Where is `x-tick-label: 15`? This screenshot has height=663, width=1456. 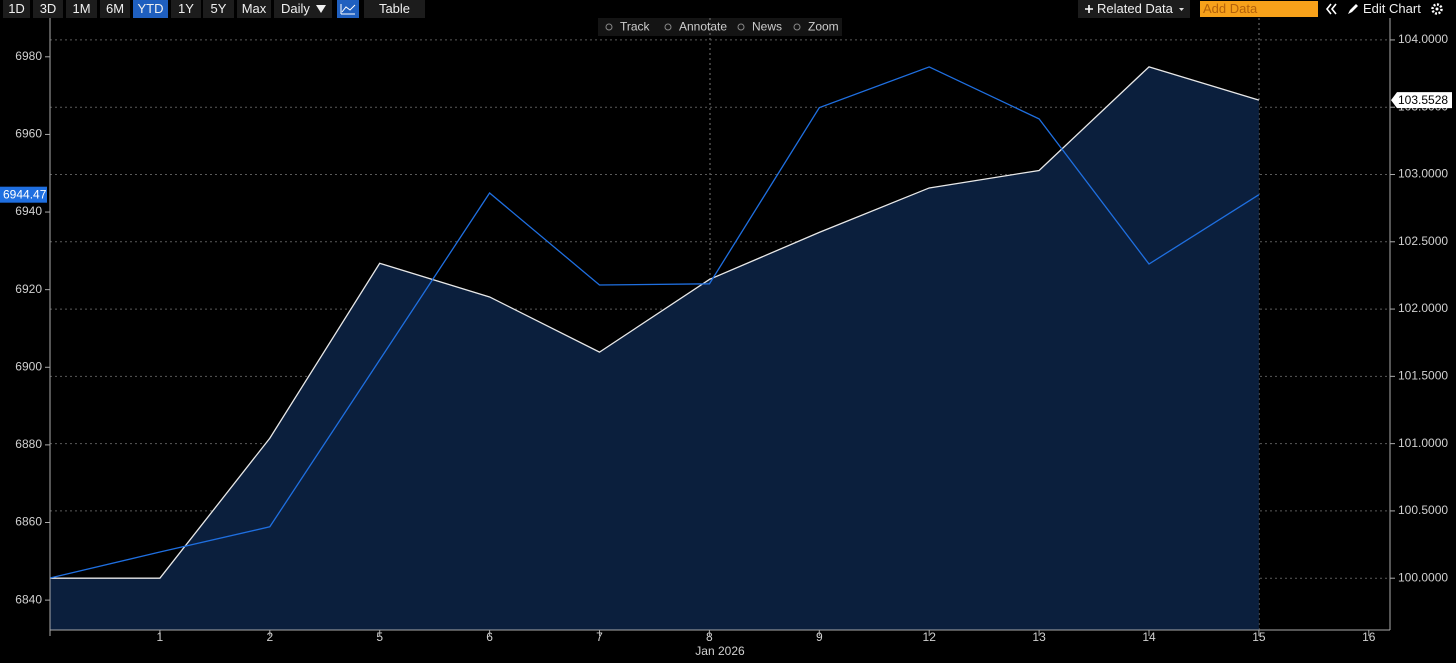 x-tick-label: 15 is located at coordinates (1259, 637).